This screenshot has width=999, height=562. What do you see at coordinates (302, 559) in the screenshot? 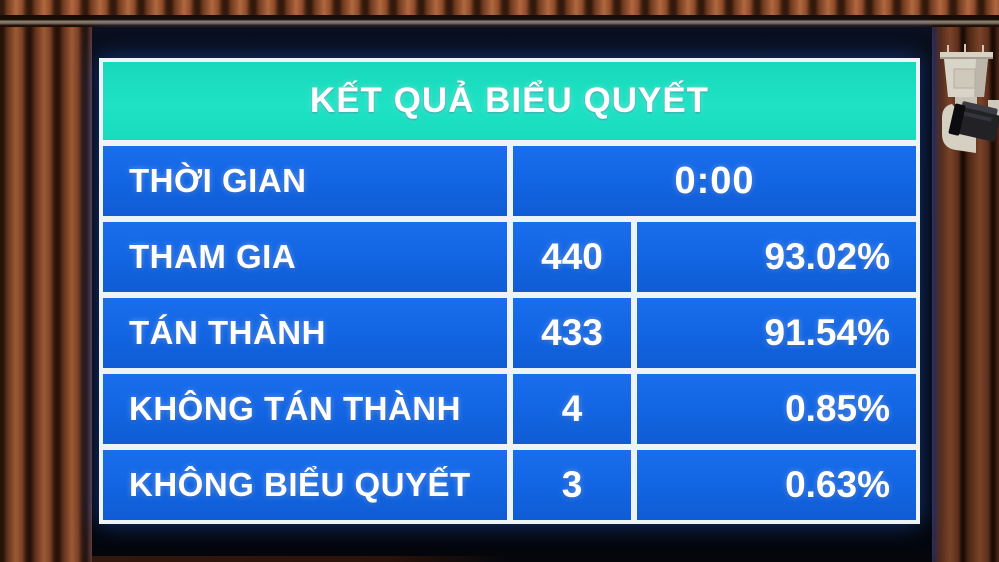
I see `wood-ledge-below-screen` at bounding box center [302, 559].